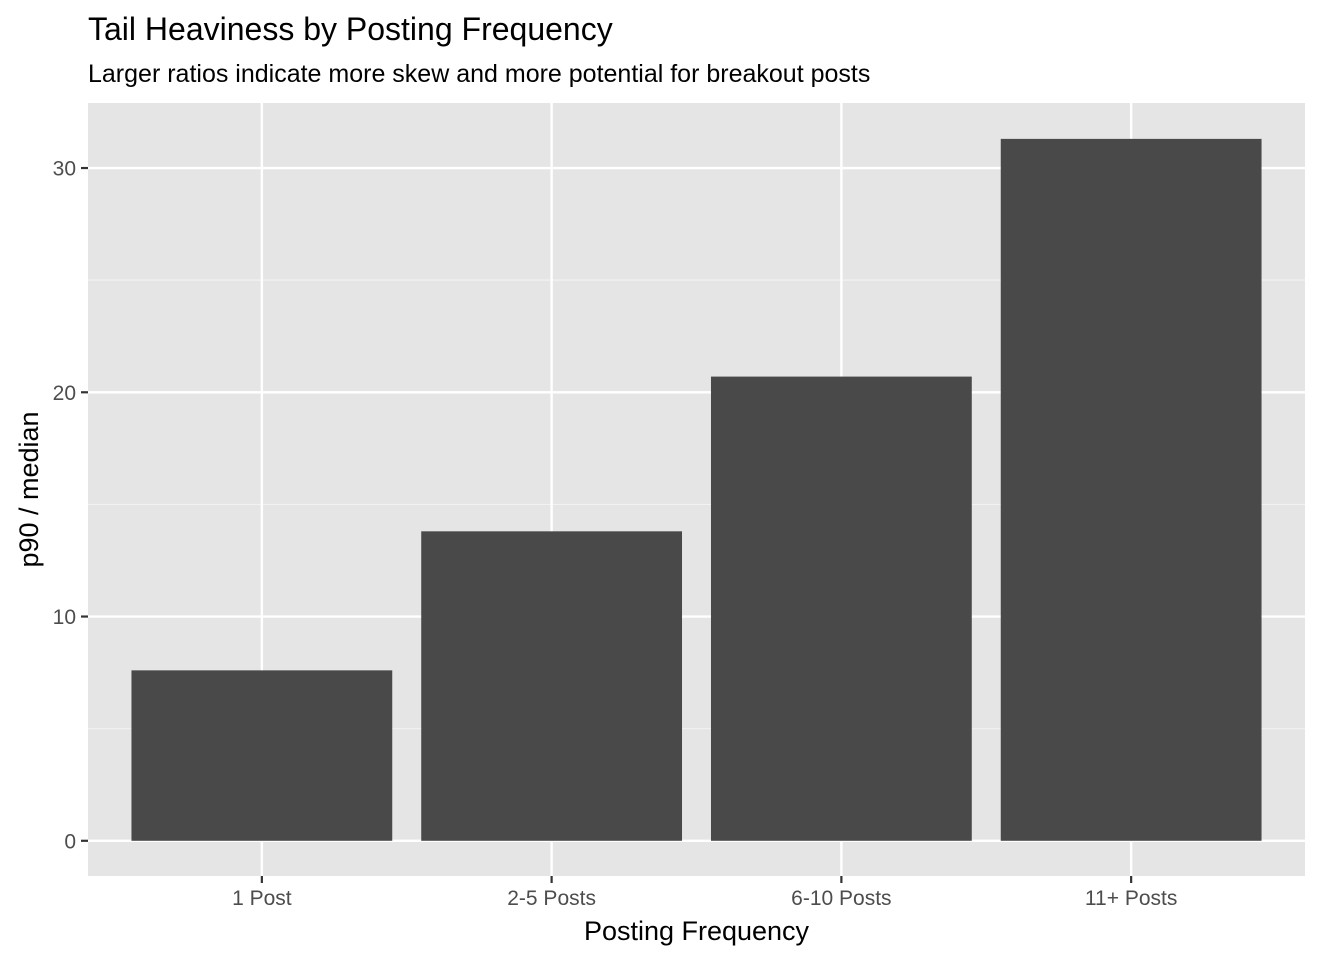 This screenshot has width=1344, height=960. Describe the element at coordinates (1131, 898) in the screenshot. I see `x-tick-label: 11+ Posts` at that location.